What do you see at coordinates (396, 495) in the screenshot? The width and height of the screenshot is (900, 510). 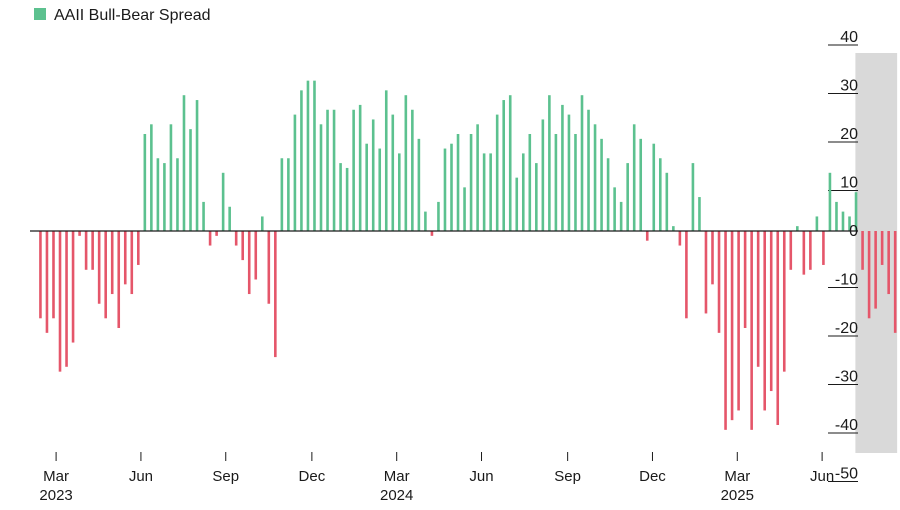 I see `x-year-label: 2024` at bounding box center [396, 495].